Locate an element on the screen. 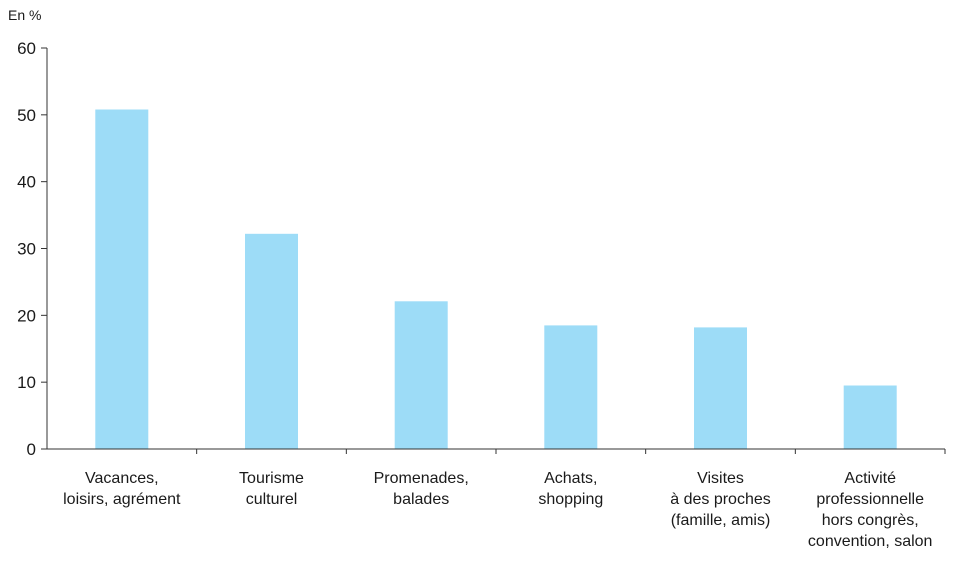 This screenshot has height=566, width=960. x-category-label: Vacances, loisirs, agrément is located at coordinates (122, 489).